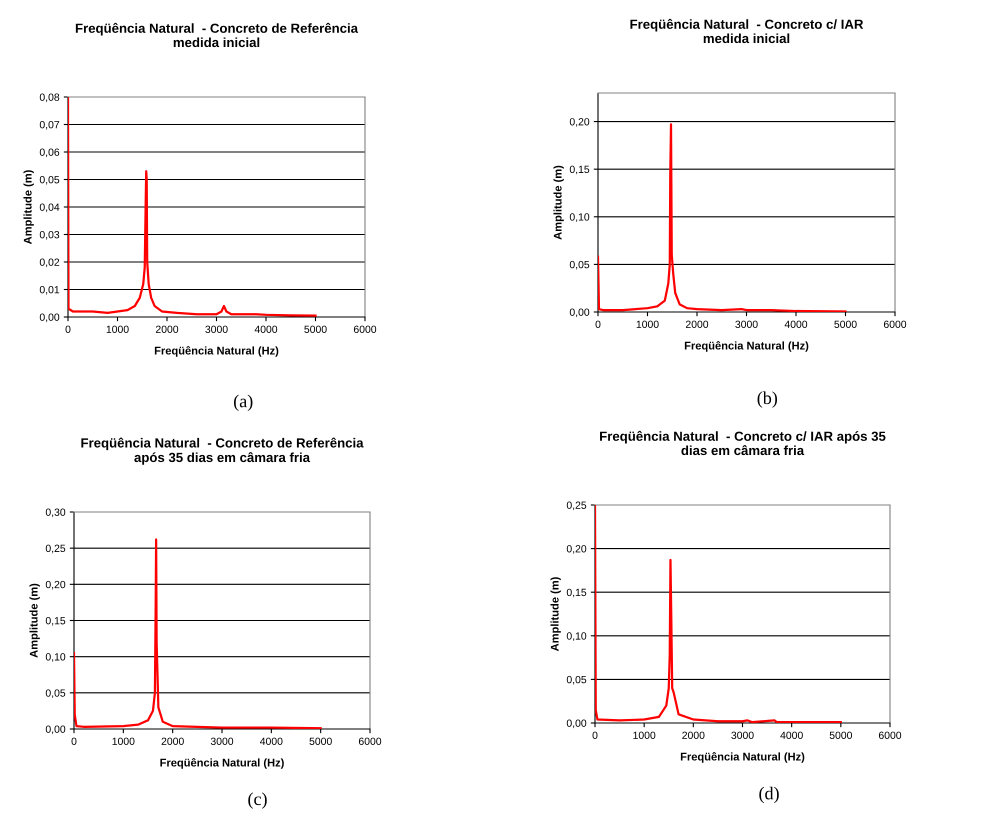 Image resolution: width=982 pixels, height=821 pixels. Describe the element at coordinates (50, 153) in the screenshot. I see `y-tick-label: 0,06` at that location.